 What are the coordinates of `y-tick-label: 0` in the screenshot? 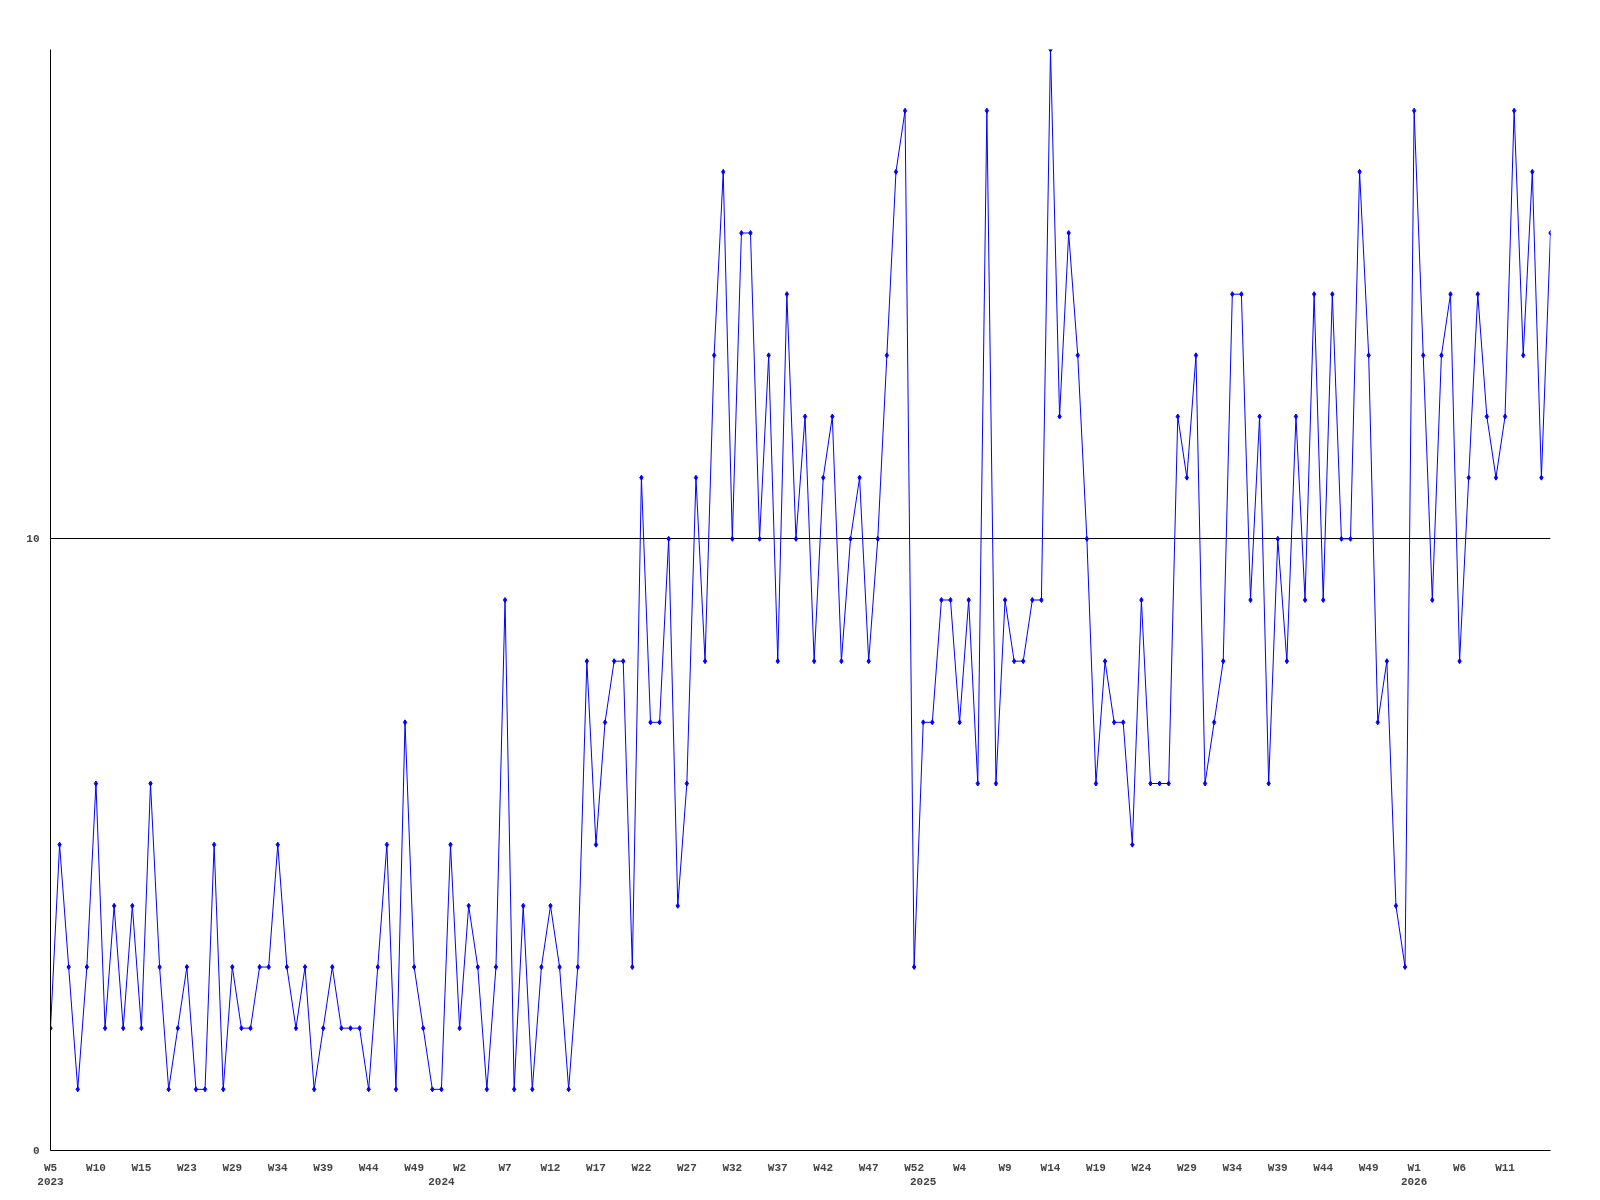 It's located at (36, 1151).